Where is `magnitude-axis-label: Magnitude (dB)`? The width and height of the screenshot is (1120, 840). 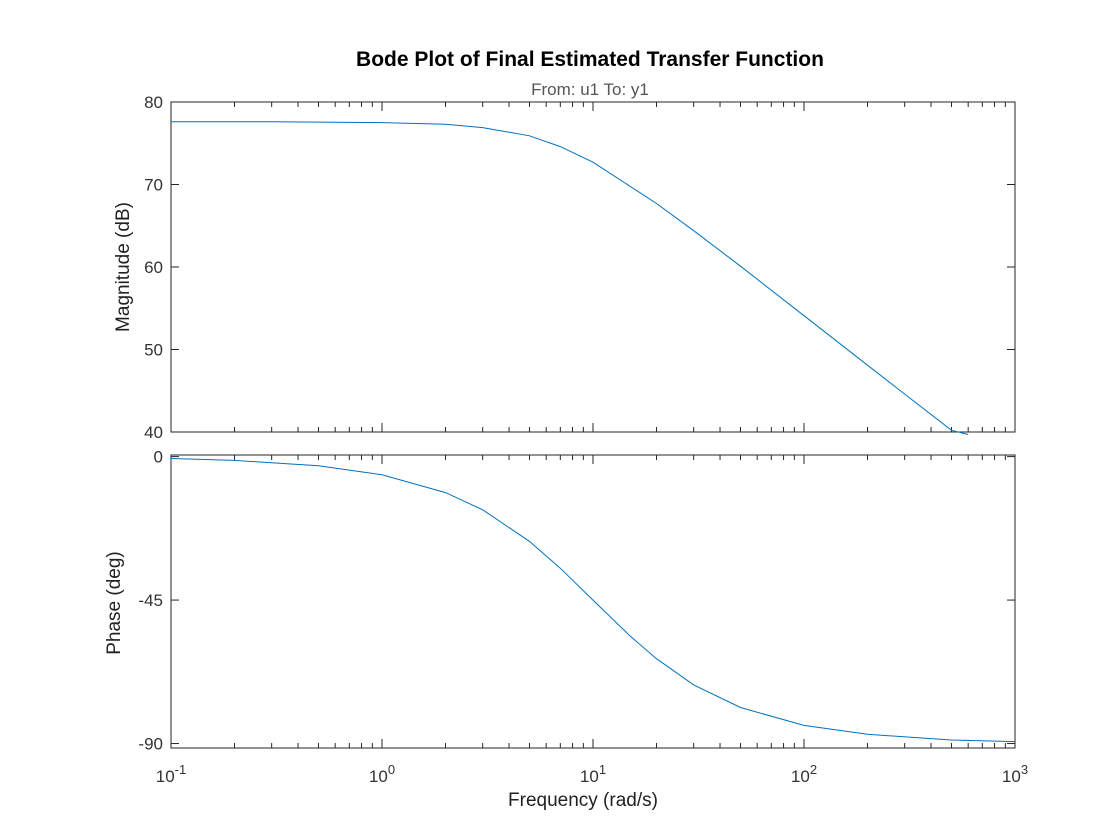 magnitude-axis-label: Magnitude (dB) is located at coordinates (123, 267).